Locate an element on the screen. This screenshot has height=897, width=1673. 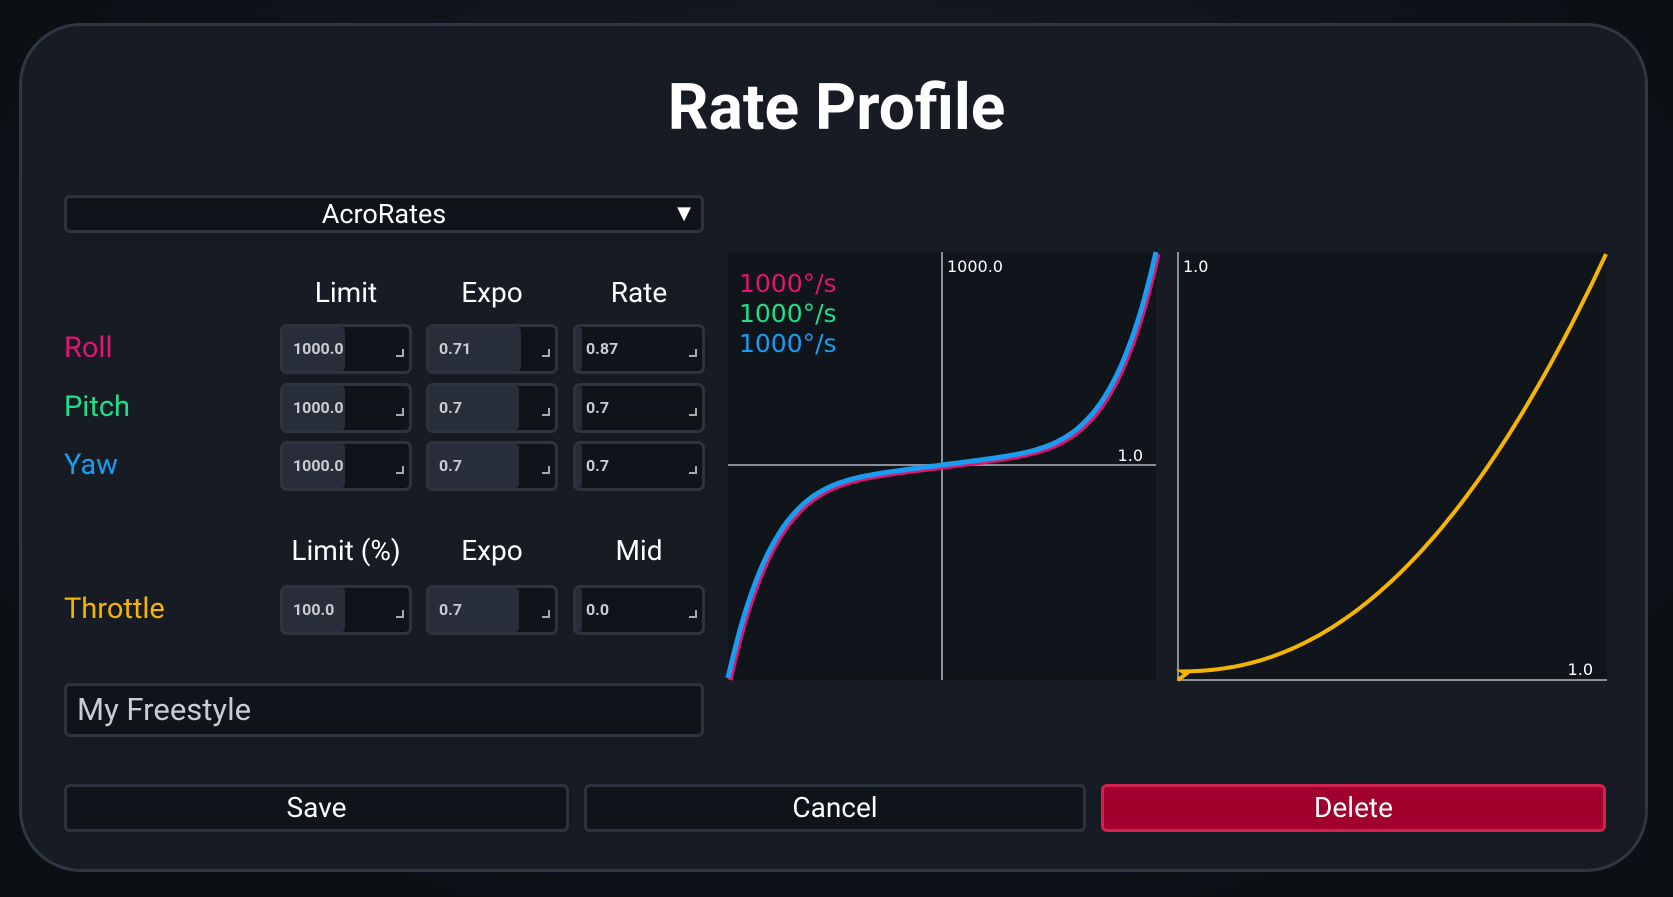
dialog-title: Rate Profile is located at coordinates (836, 107).